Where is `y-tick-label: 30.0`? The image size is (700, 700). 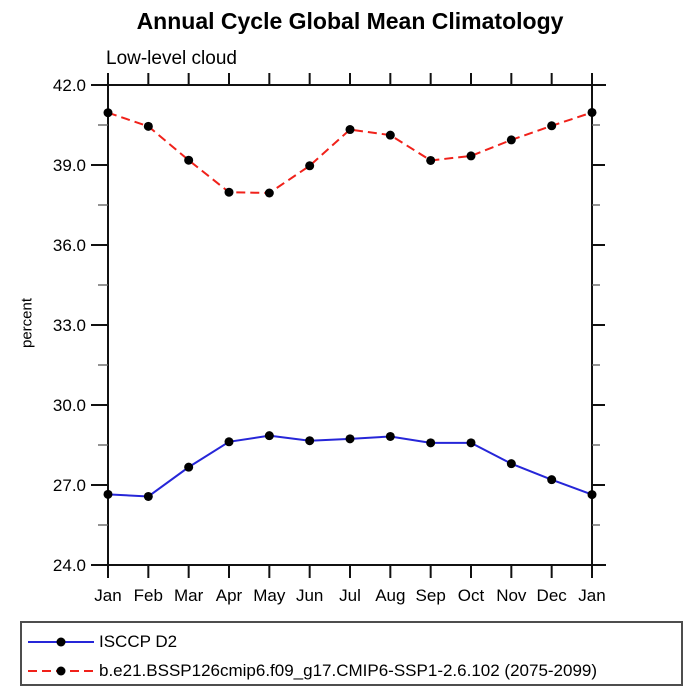
y-tick-label: 30.0 is located at coordinates (69, 405).